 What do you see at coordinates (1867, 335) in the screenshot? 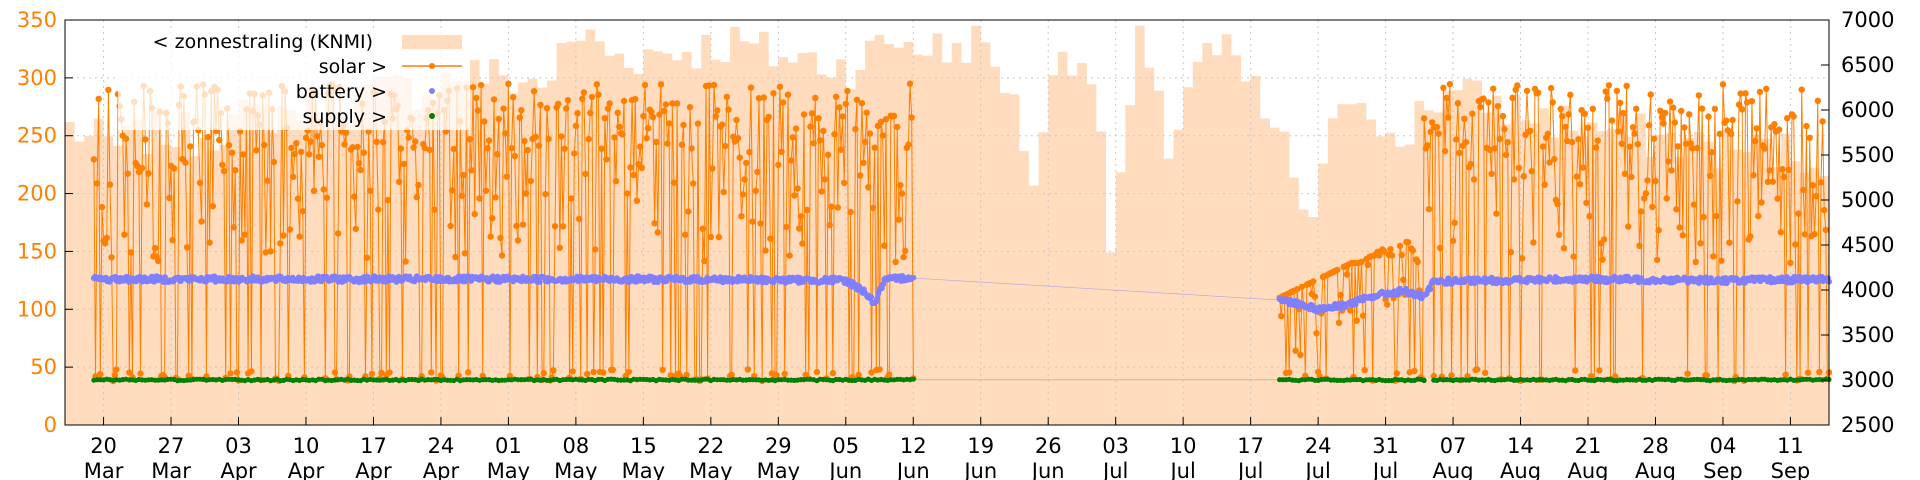
I see `right-tick-label: 3500` at bounding box center [1867, 335].